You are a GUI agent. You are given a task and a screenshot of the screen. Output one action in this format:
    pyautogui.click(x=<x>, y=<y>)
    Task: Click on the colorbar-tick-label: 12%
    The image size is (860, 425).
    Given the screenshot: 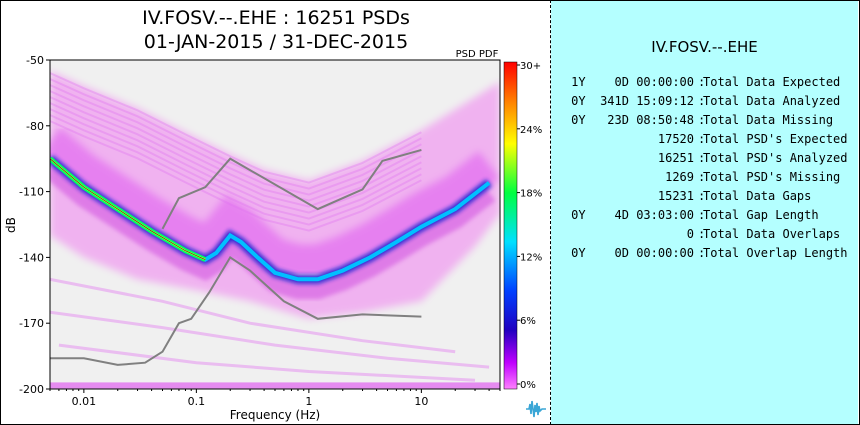 What is the action you would take?
    pyautogui.click(x=531, y=257)
    